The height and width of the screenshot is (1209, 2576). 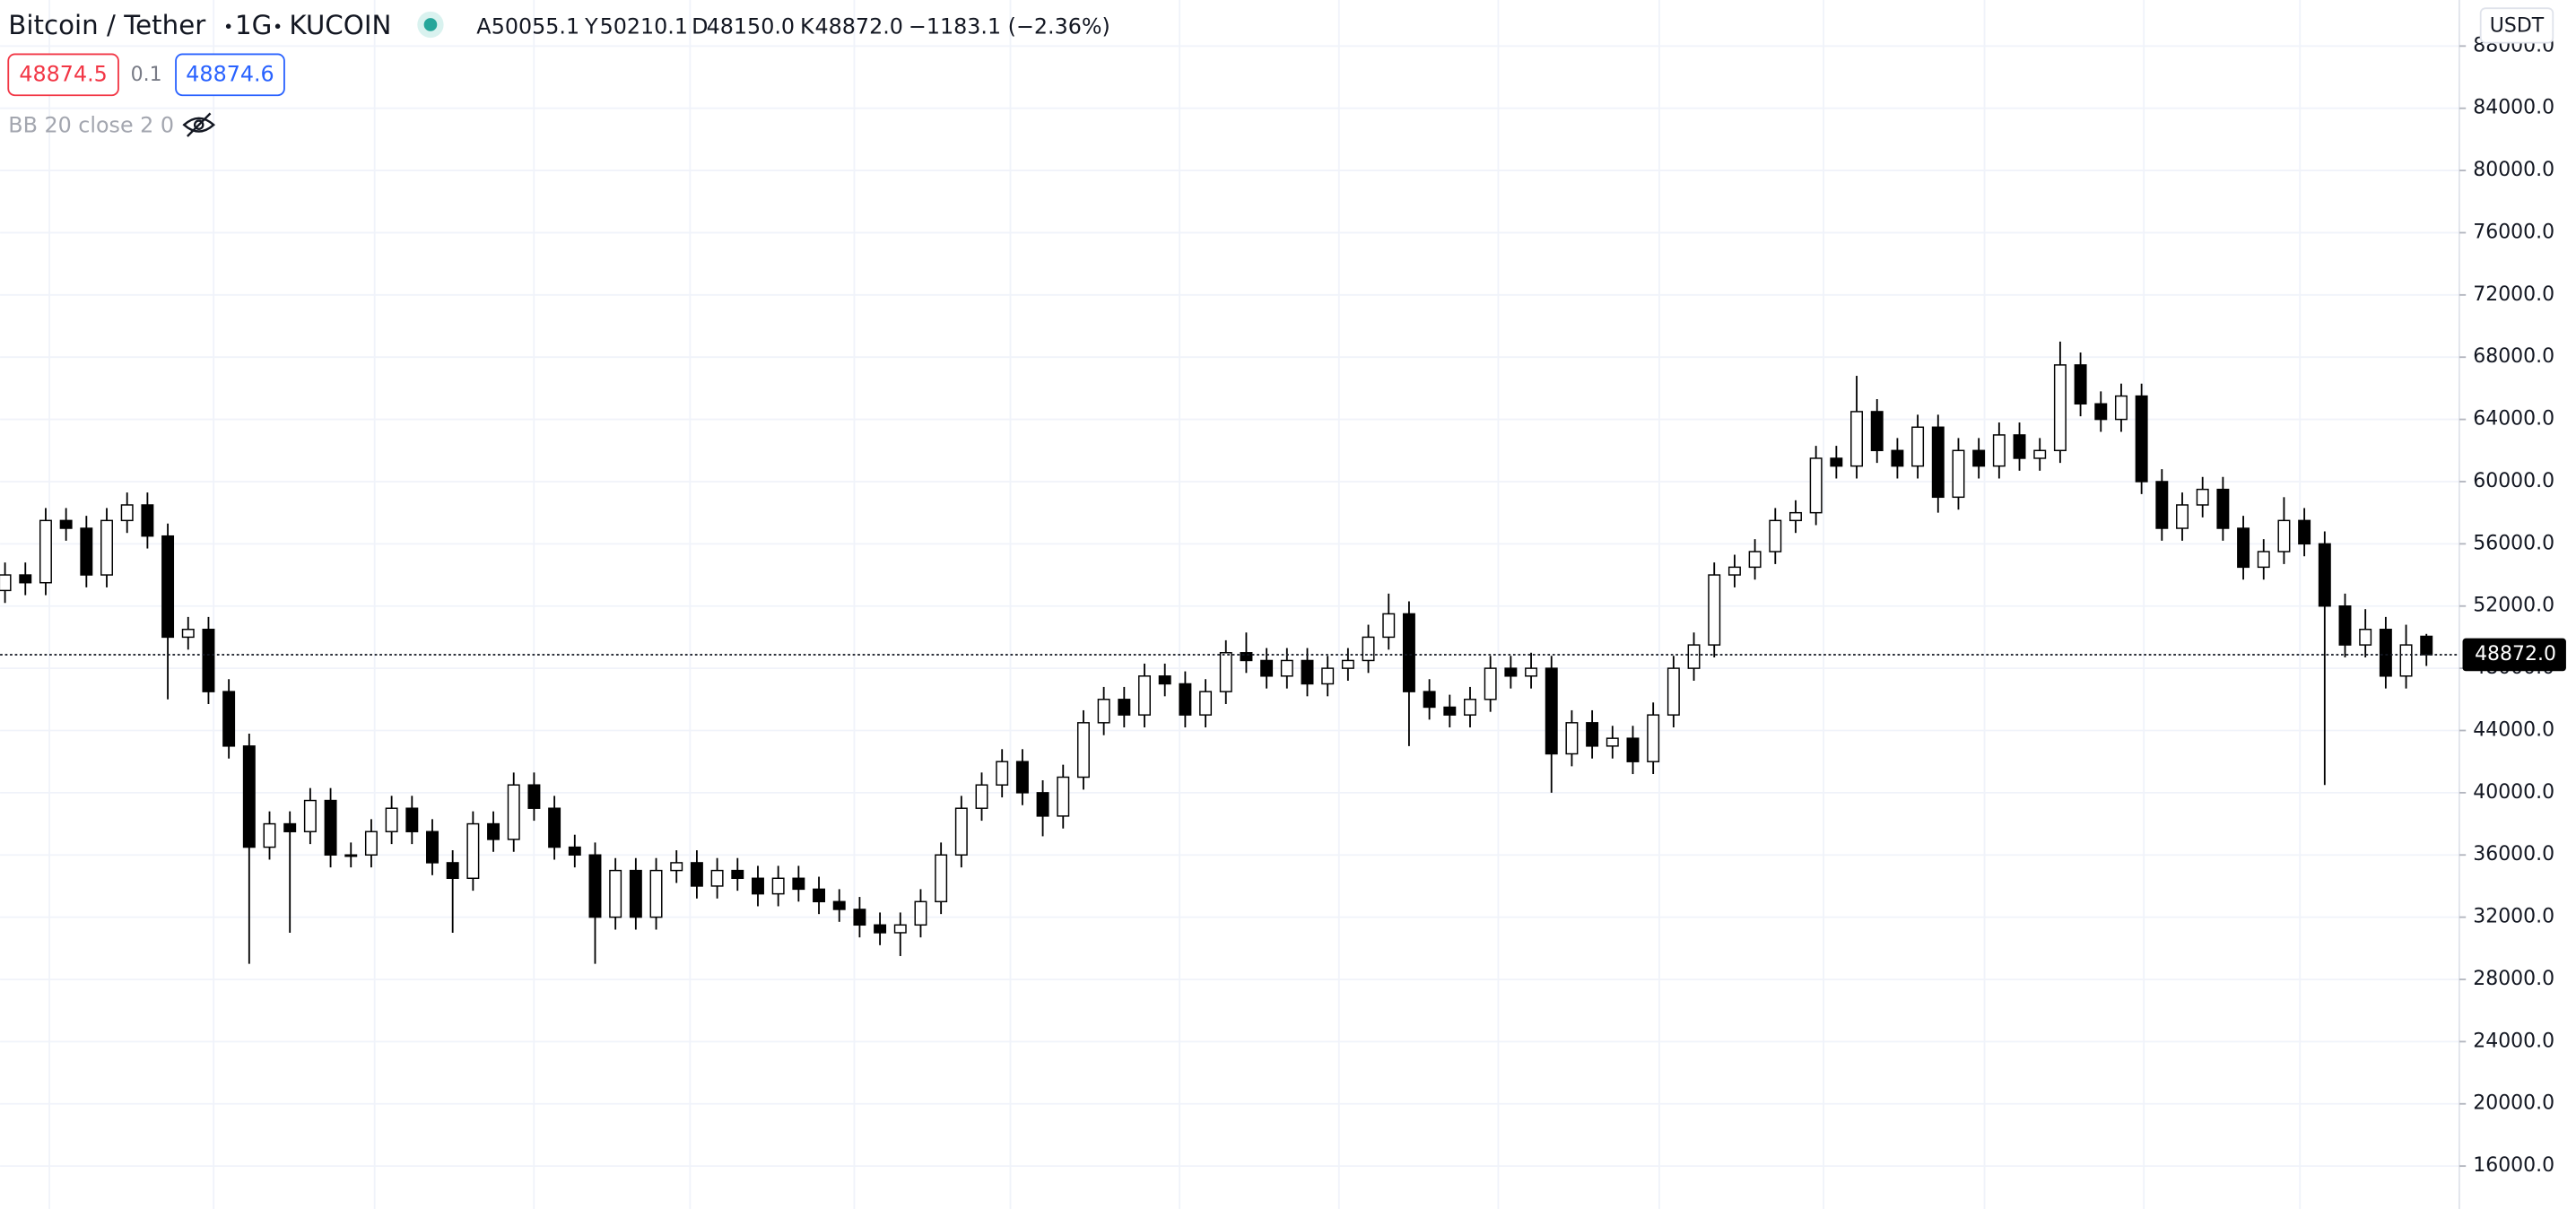 I want to click on ohlc-label: Y, so click(x=591, y=27).